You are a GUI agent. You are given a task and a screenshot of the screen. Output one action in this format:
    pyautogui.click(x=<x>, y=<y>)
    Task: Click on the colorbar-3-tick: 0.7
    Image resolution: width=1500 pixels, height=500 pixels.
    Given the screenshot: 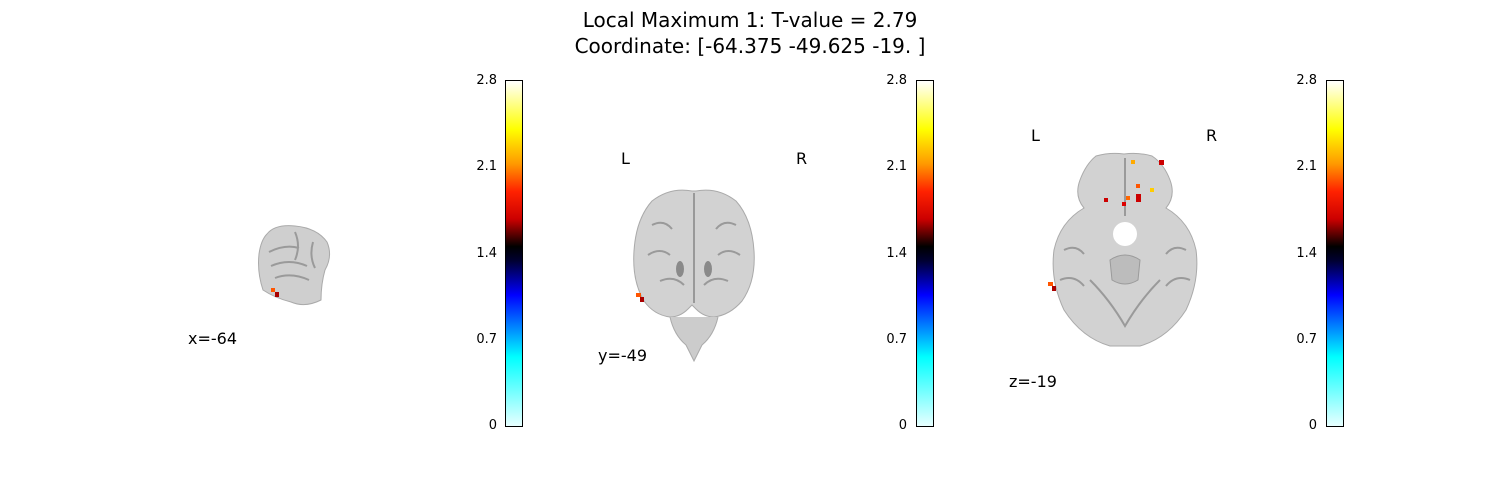 What is the action you would take?
    pyautogui.click(x=1306, y=339)
    